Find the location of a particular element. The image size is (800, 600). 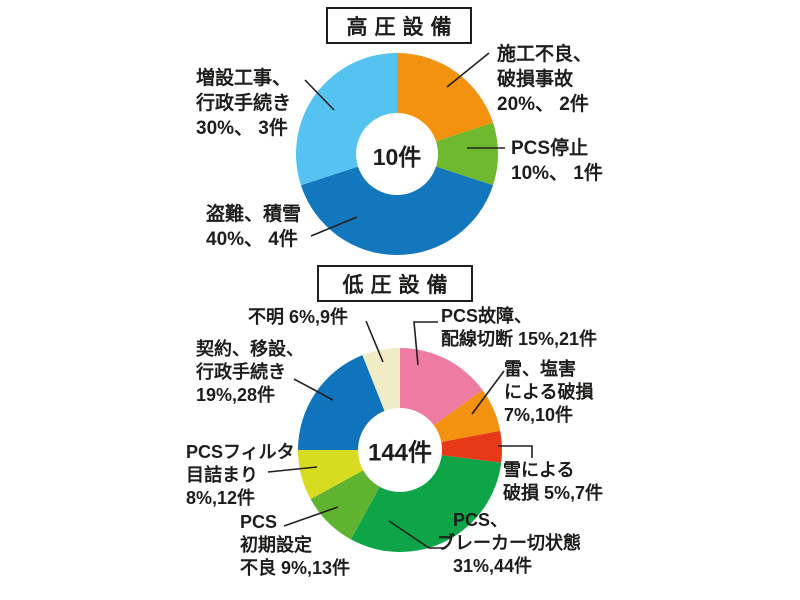

donut-center-total-low: 144件 is located at coordinates (400, 453).